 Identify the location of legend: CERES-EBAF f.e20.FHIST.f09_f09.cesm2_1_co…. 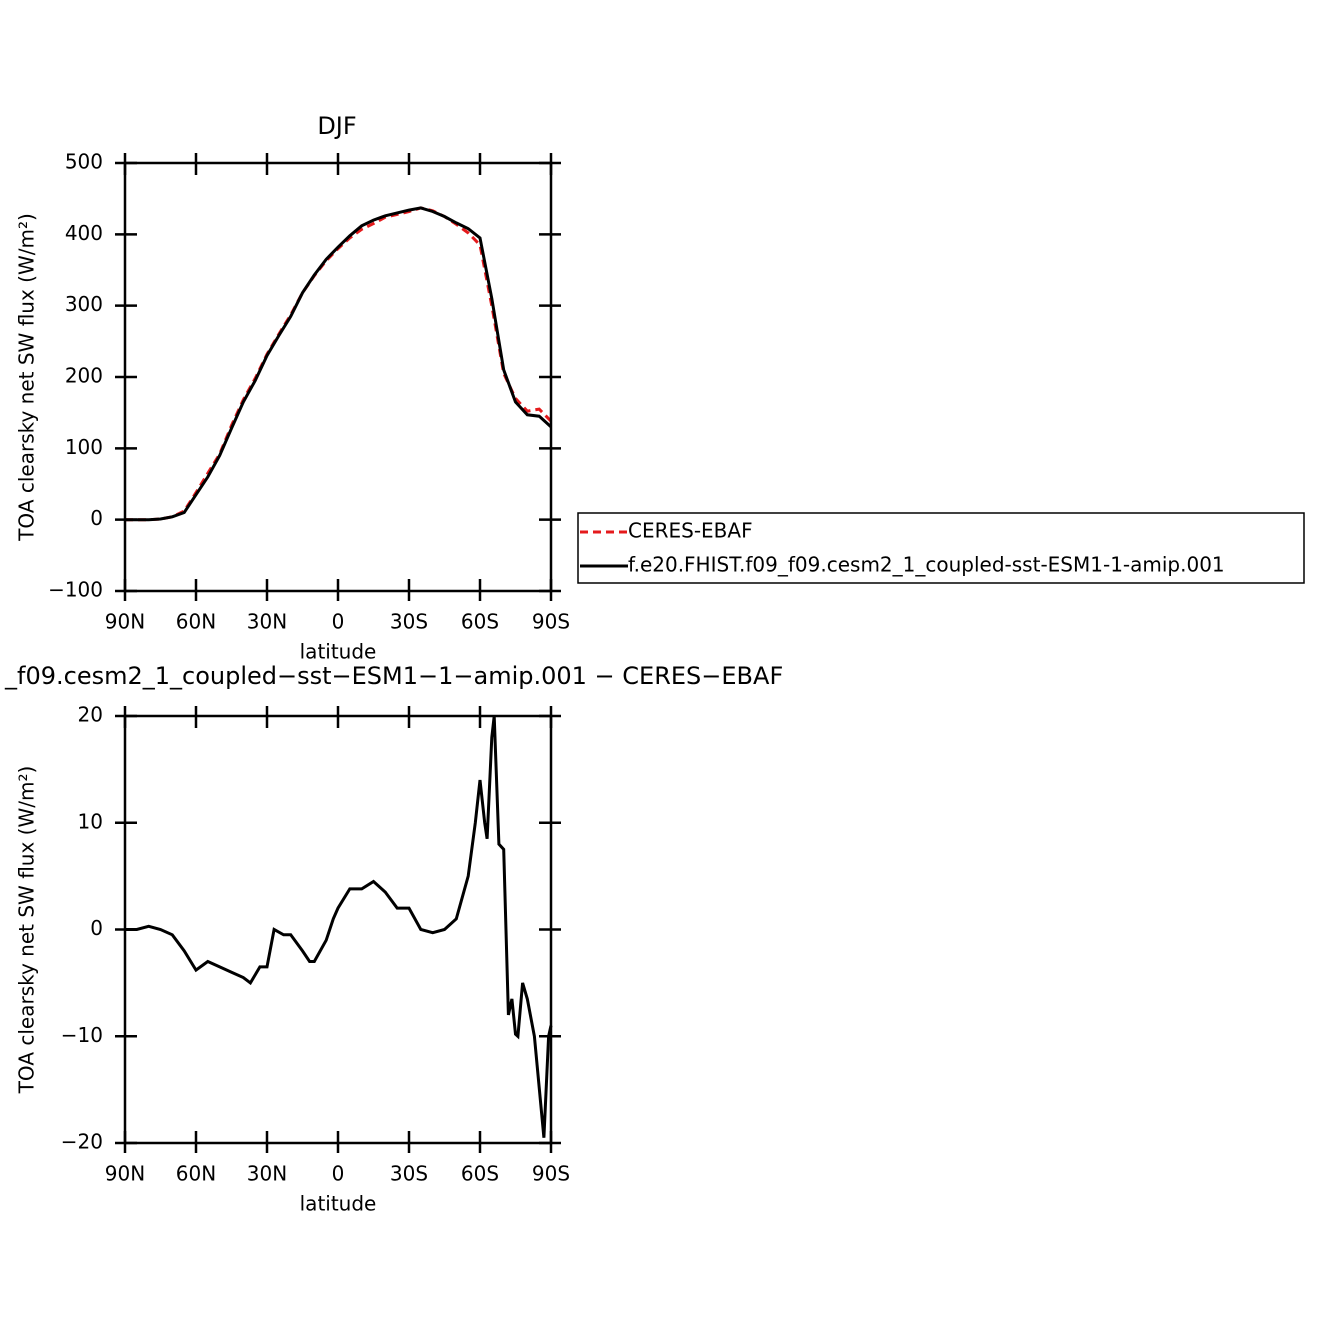
(941, 548).